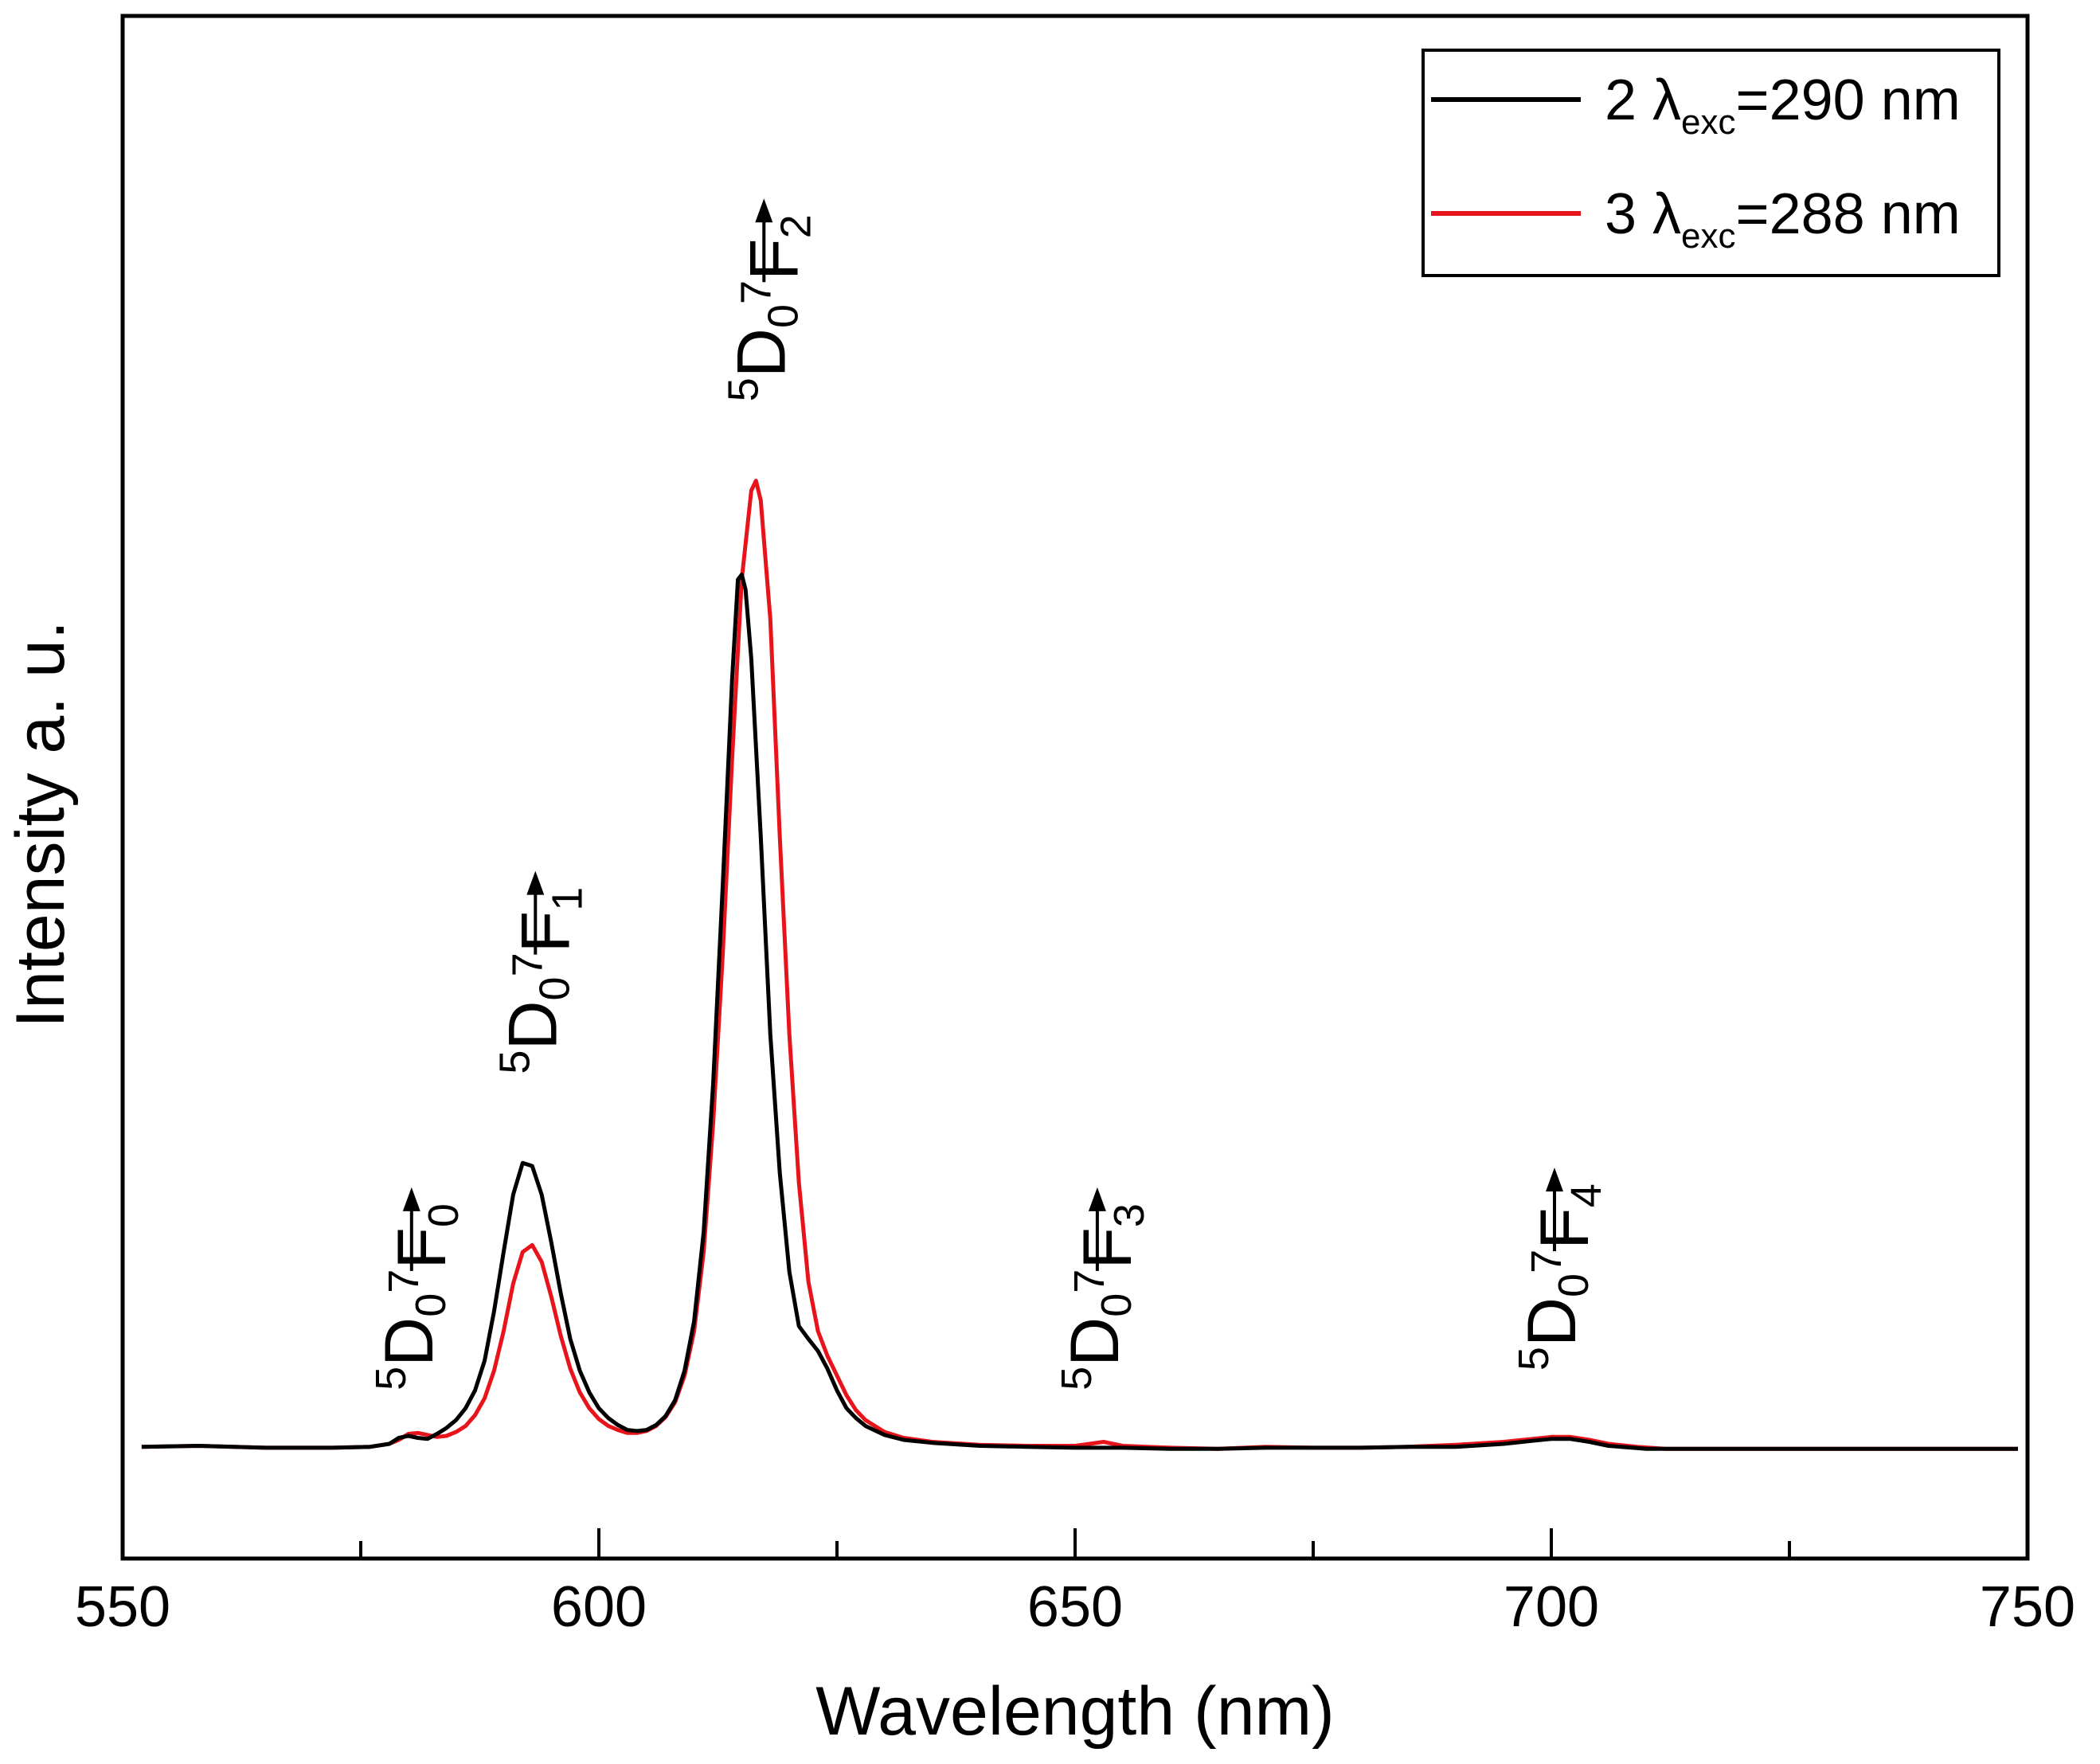  Describe the element at coordinates (1551, 1607) in the screenshot. I see `x-tick-label: 700` at that location.